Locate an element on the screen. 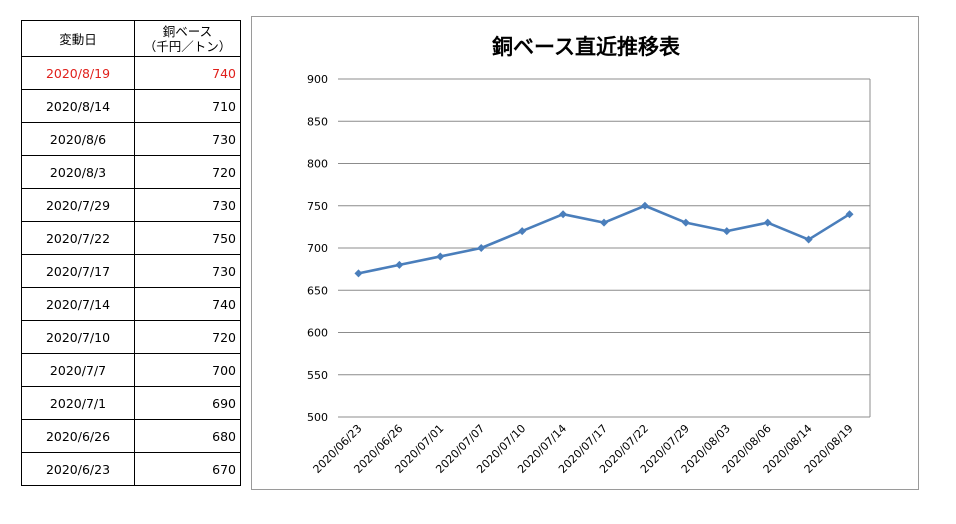  y-tick-label: 800 is located at coordinates (317, 164).